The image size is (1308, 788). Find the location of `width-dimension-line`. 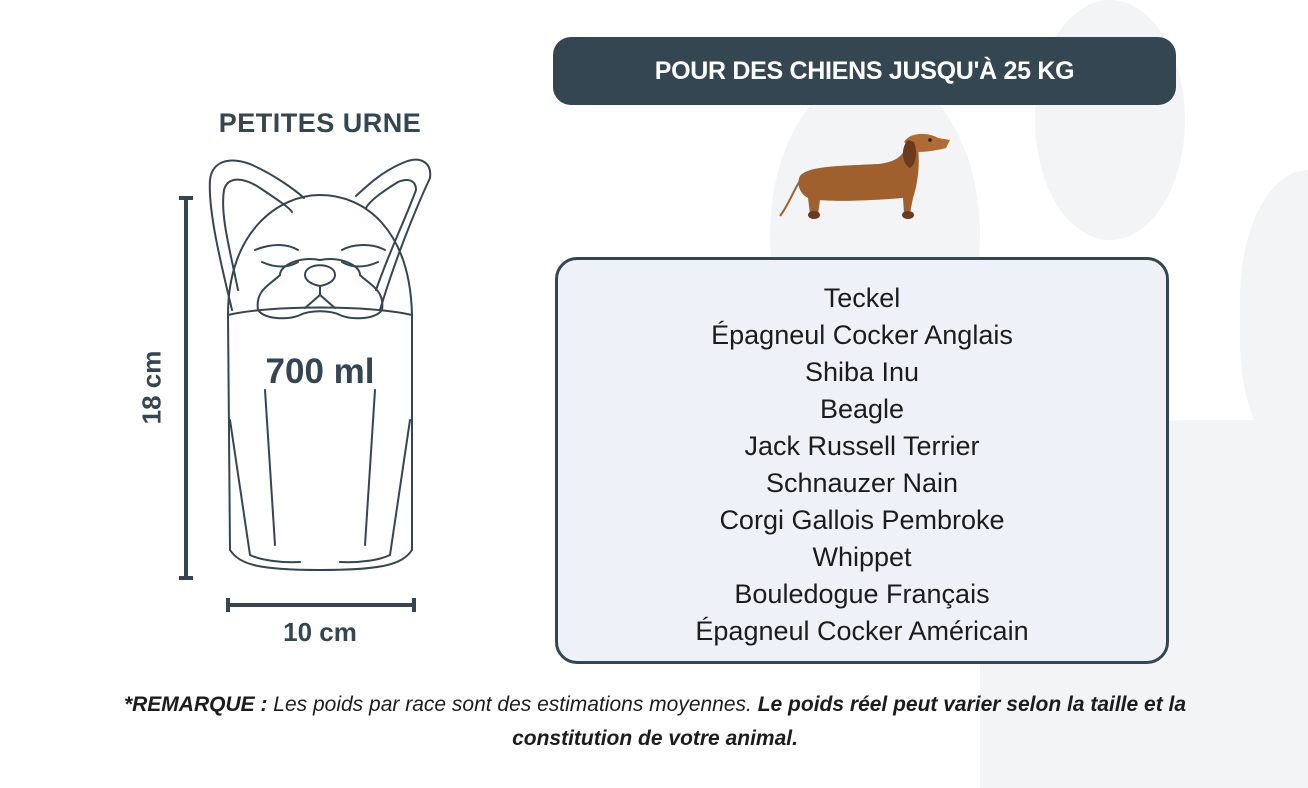

width-dimension-line is located at coordinates (321, 605).